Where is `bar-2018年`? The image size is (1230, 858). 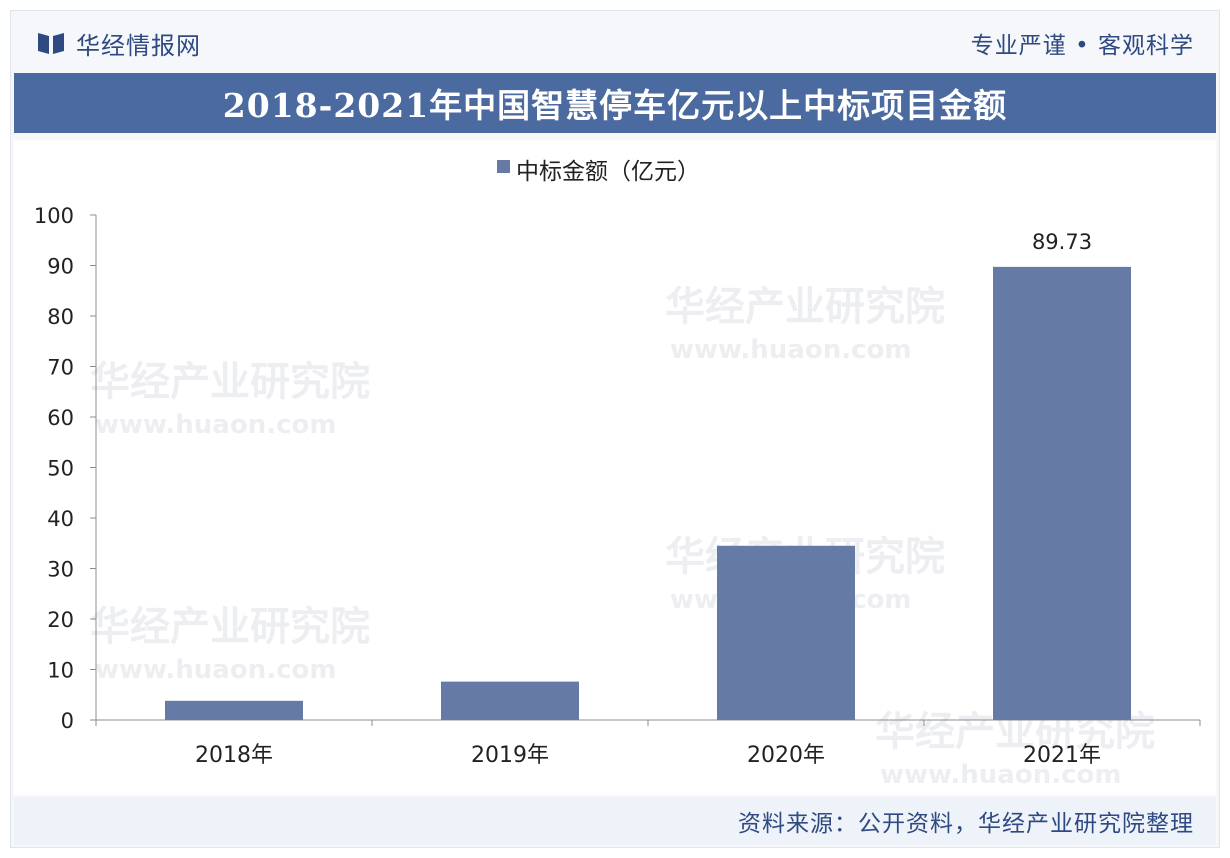
bar-2018年 is located at coordinates (234, 710).